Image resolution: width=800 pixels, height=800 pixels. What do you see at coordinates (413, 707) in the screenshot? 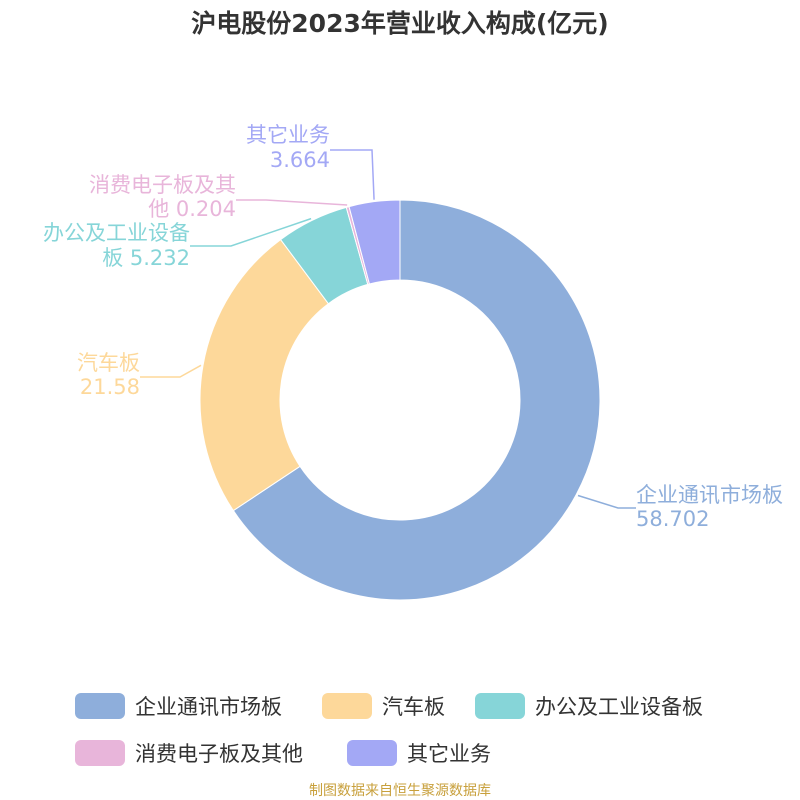
I see `legend-label: 汽车板` at bounding box center [413, 707].